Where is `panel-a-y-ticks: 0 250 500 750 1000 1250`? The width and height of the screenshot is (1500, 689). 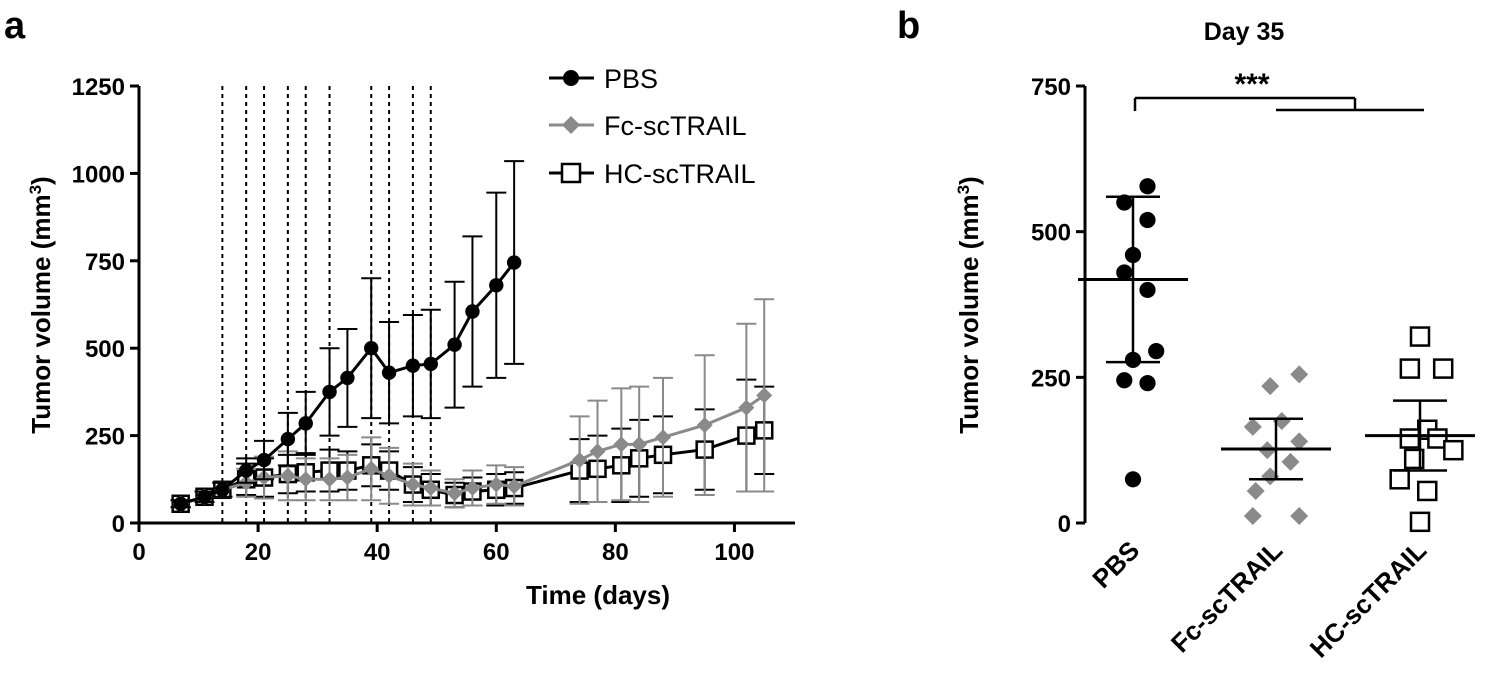 panel-a-y-ticks: 0 250 500 750 1000 1250 is located at coordinates (105, 306).